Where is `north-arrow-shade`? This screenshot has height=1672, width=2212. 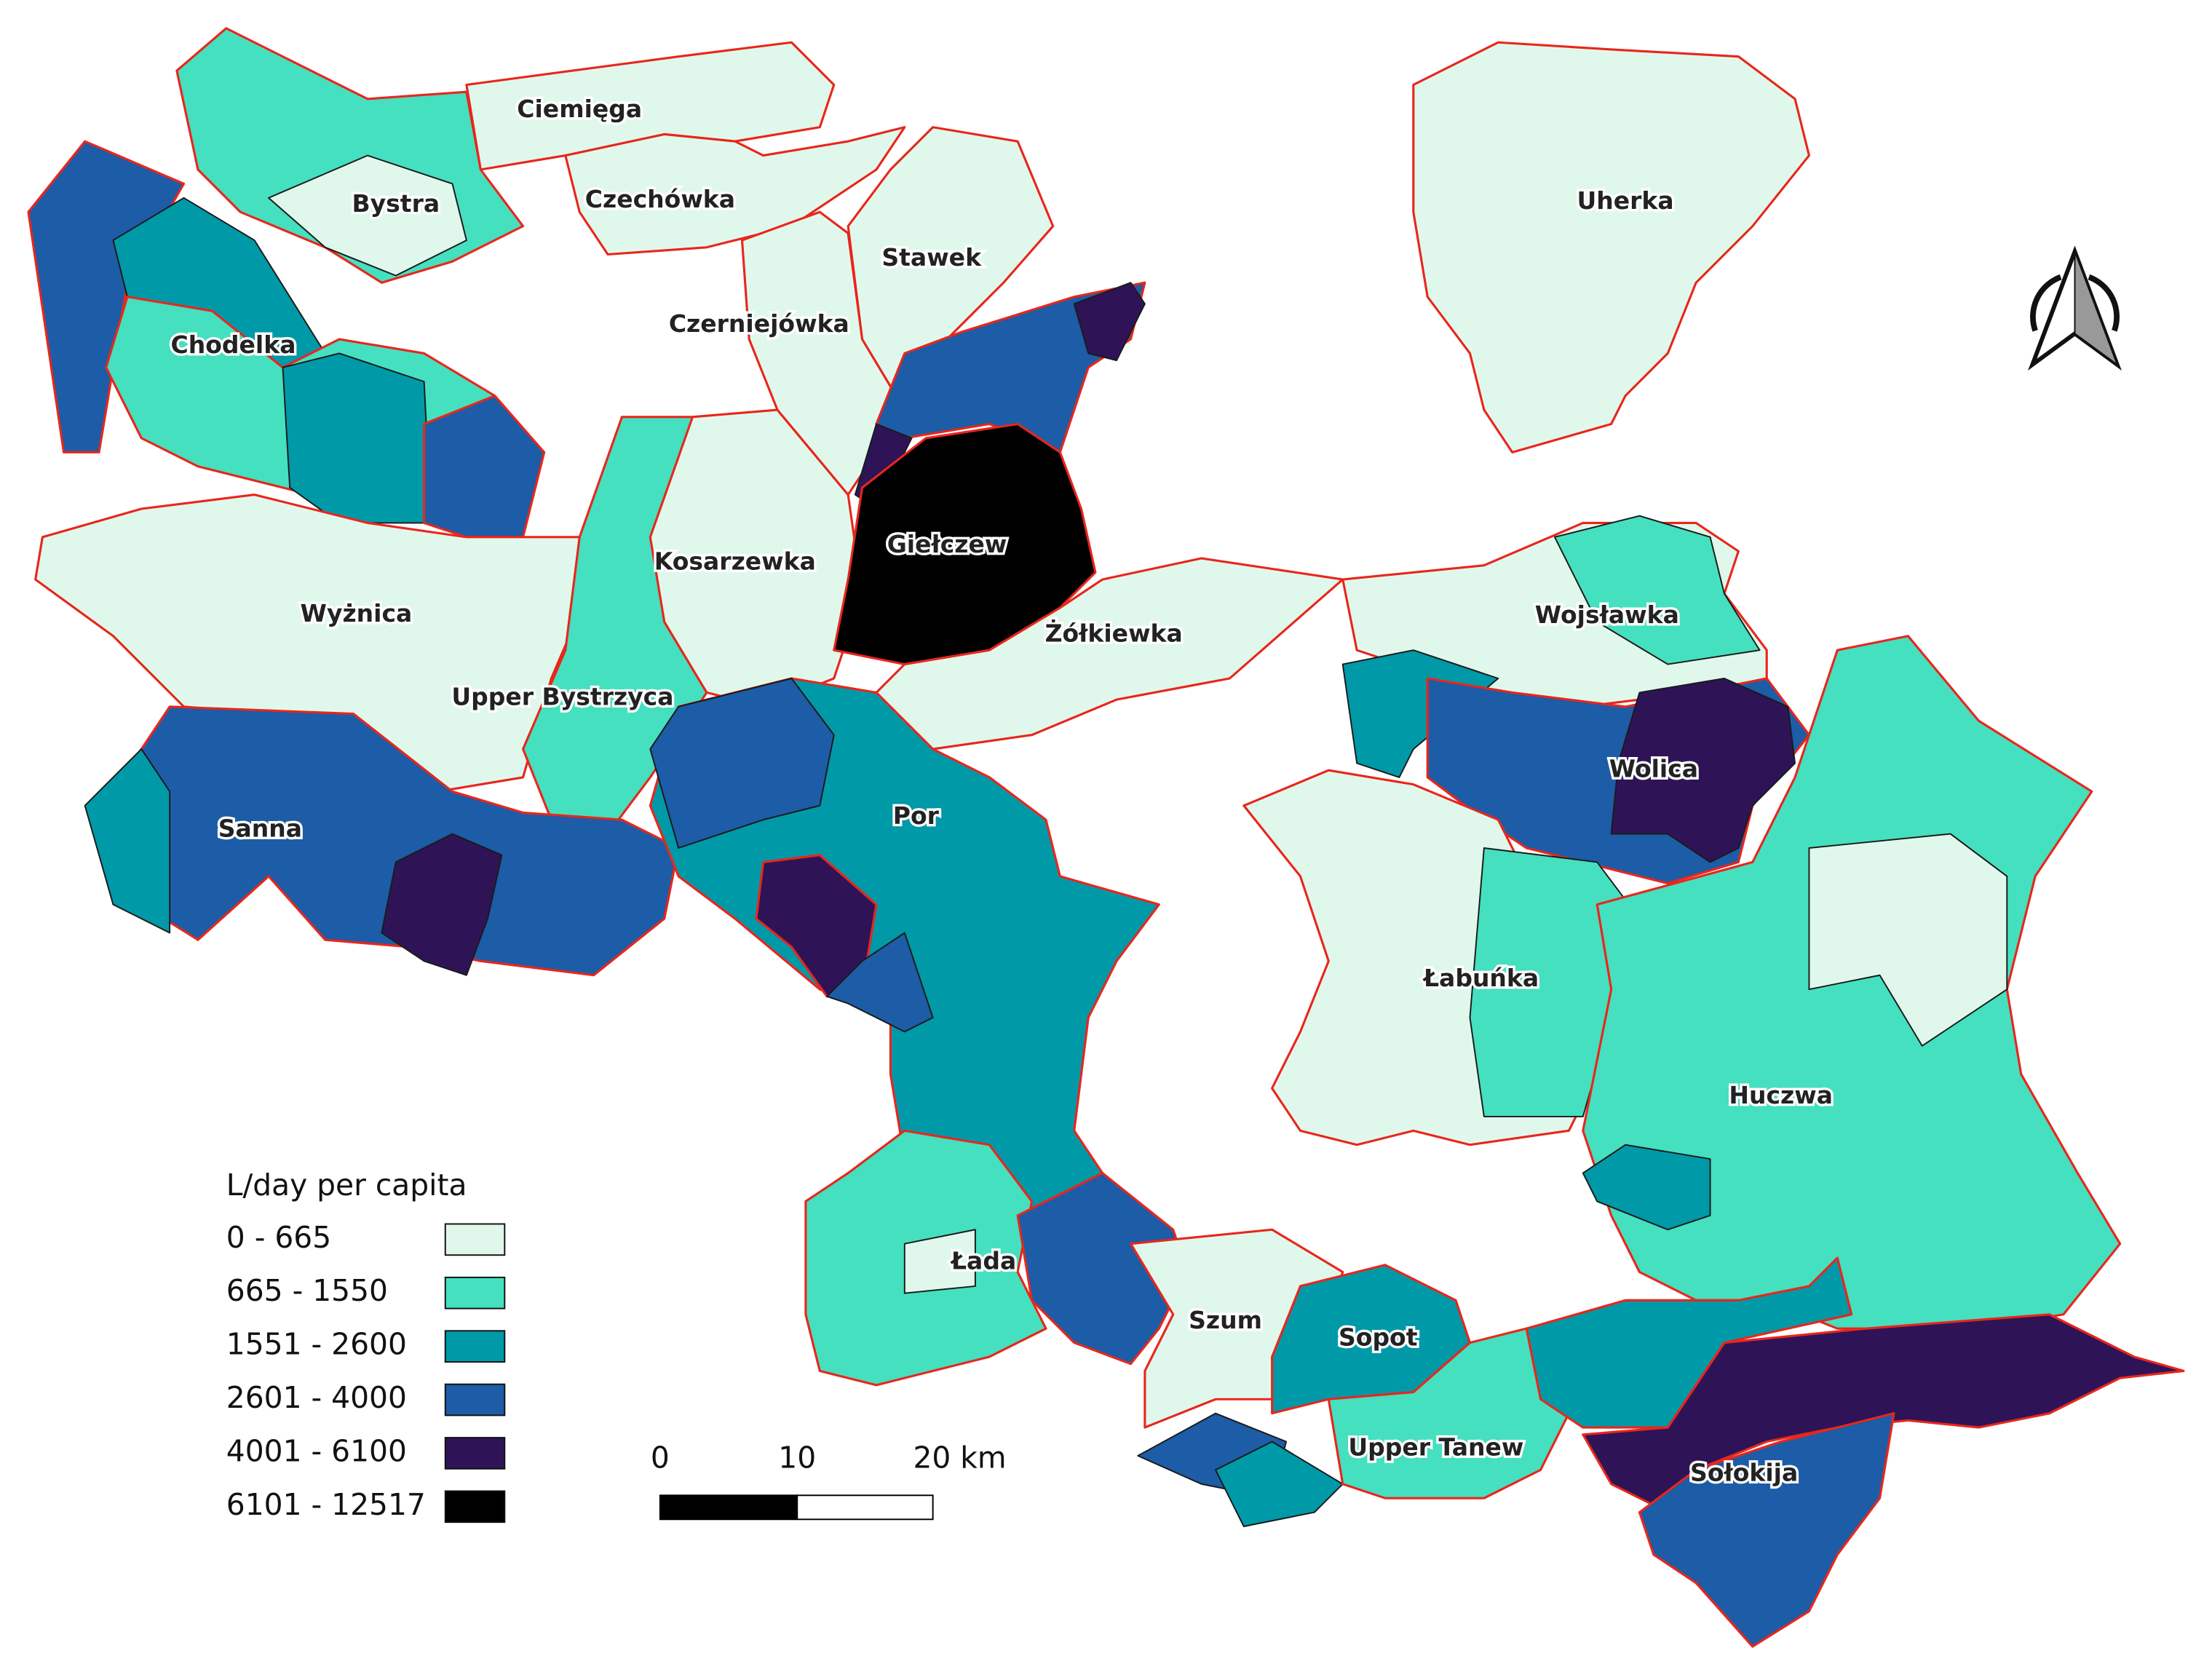
north-arrow-shade is located at coordinates (2096, 309).